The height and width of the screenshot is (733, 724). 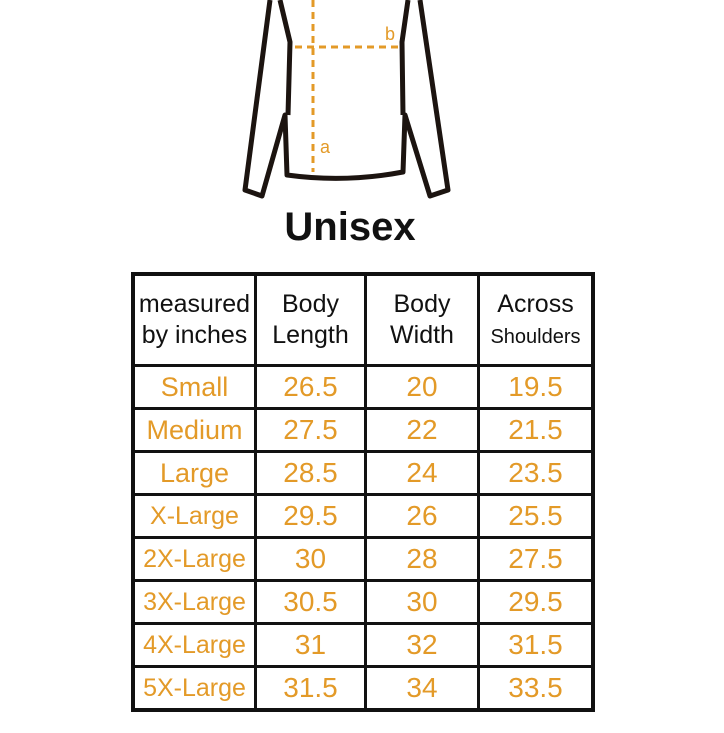 What do you see at coordinates (350, 227) in the screenshot?
I see `title: Unisex` at bounding box center [350, 227].